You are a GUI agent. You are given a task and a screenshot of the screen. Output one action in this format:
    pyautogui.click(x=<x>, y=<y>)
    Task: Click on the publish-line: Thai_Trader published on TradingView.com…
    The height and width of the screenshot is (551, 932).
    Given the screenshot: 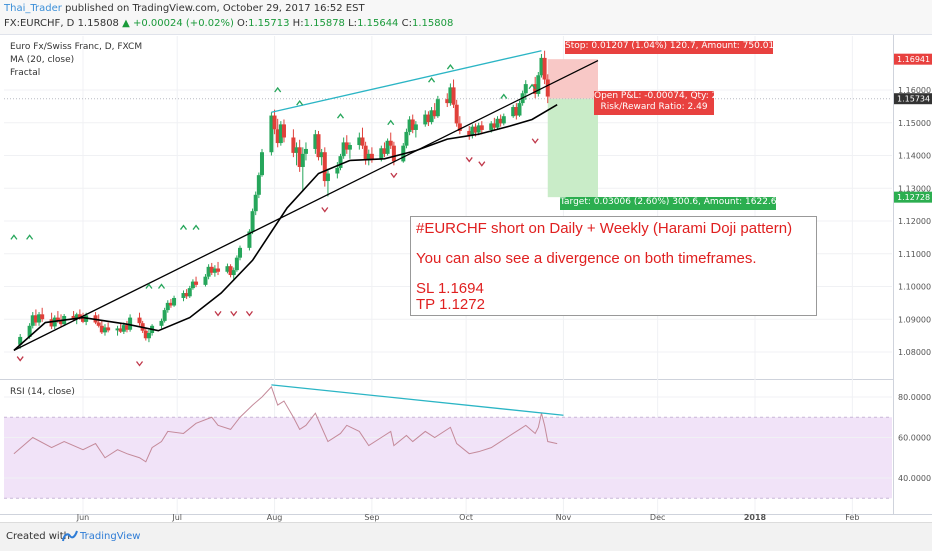 What is the action you would take?
    pyautogui.click(x=184, y=8)
    